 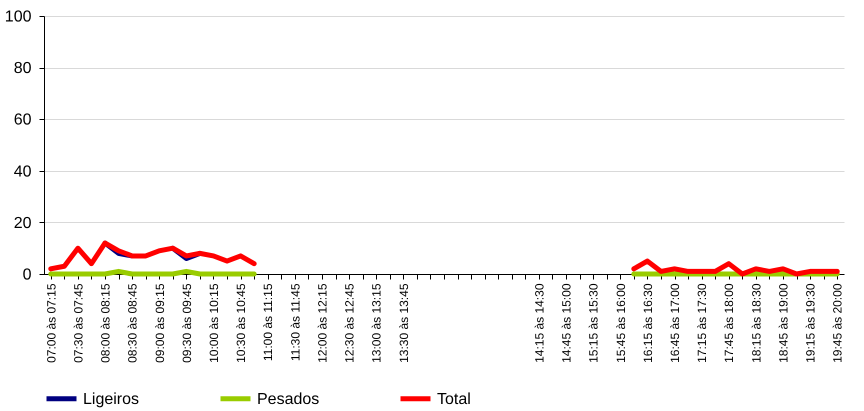 What do you see at coordinates (539, 323) in the screenshot?
I see `x-tick-label: 14:15 às 14:30` at bounding box center [539, 323].